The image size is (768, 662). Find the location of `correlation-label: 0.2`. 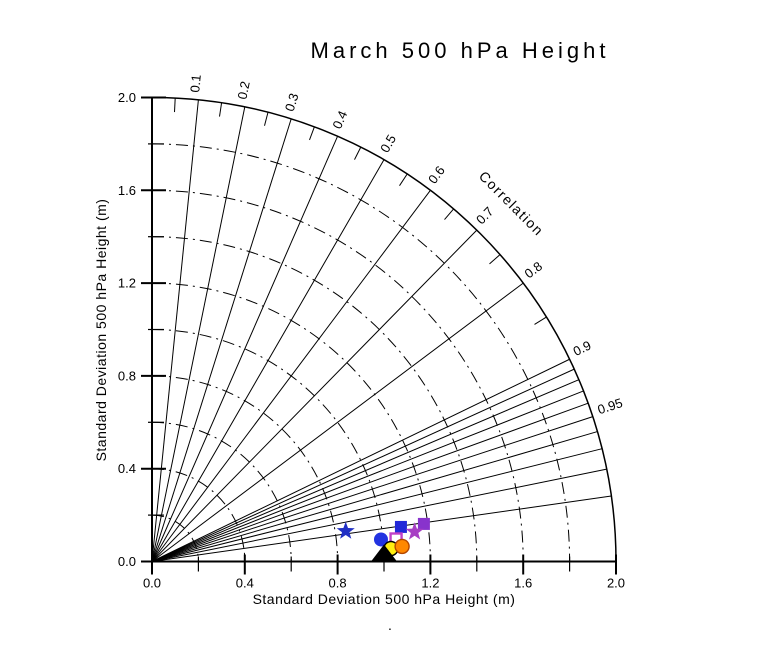

correlation-label: 0.2 is located at coordinates (243, 90).